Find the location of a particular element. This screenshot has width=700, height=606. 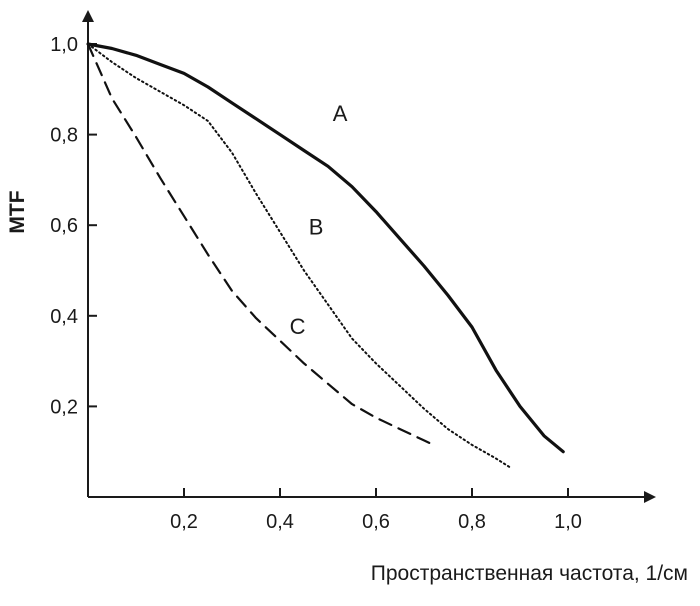

x-tick-label: 0,4 is located at coordinates (280, 522).